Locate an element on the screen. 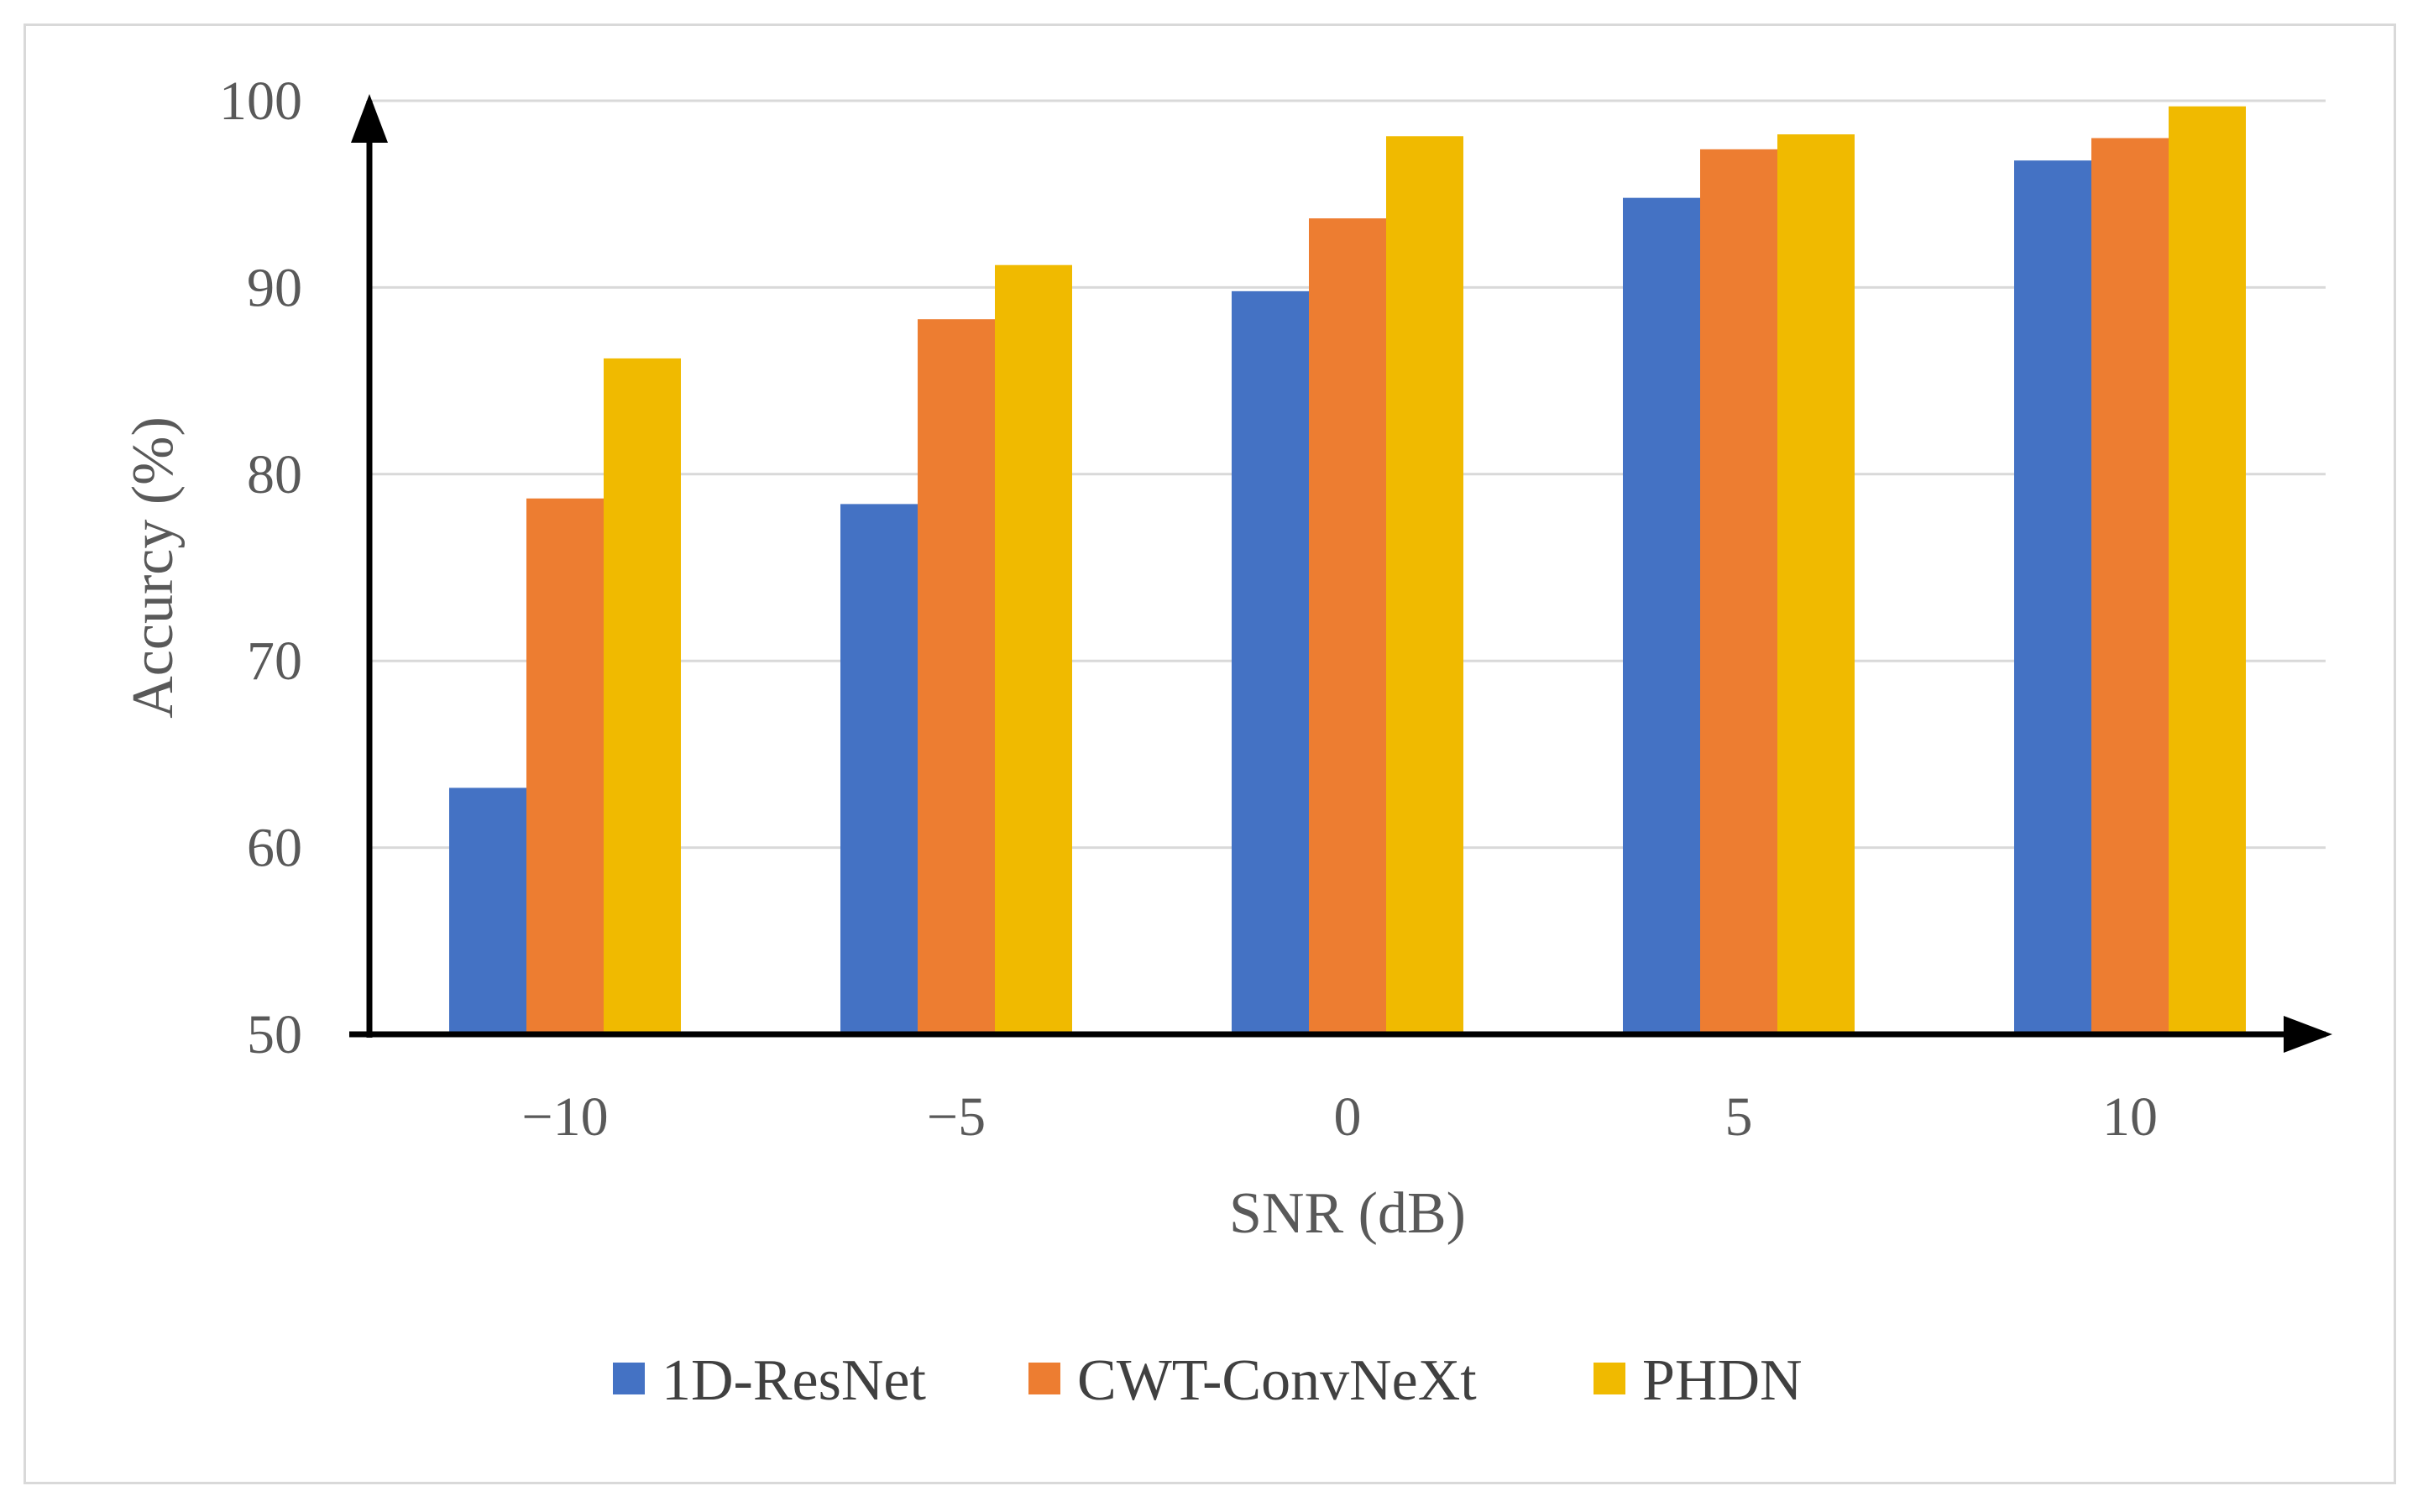  x-tick-labels: −10 −5 0 5 10 is located at coordinates (1339, 1117).